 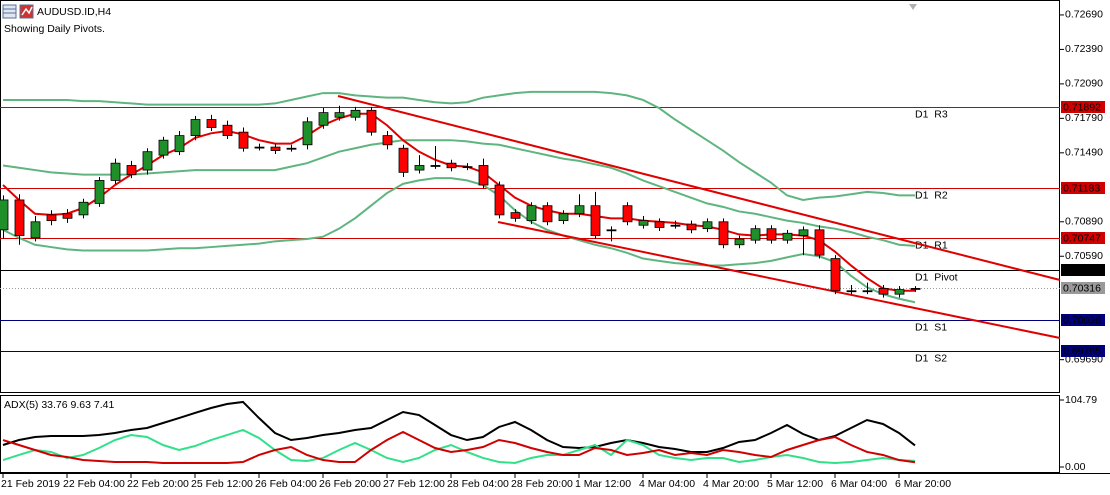 I want to click on x-tick-label: 6 Mar 20:00, so click(x=923, y=484).